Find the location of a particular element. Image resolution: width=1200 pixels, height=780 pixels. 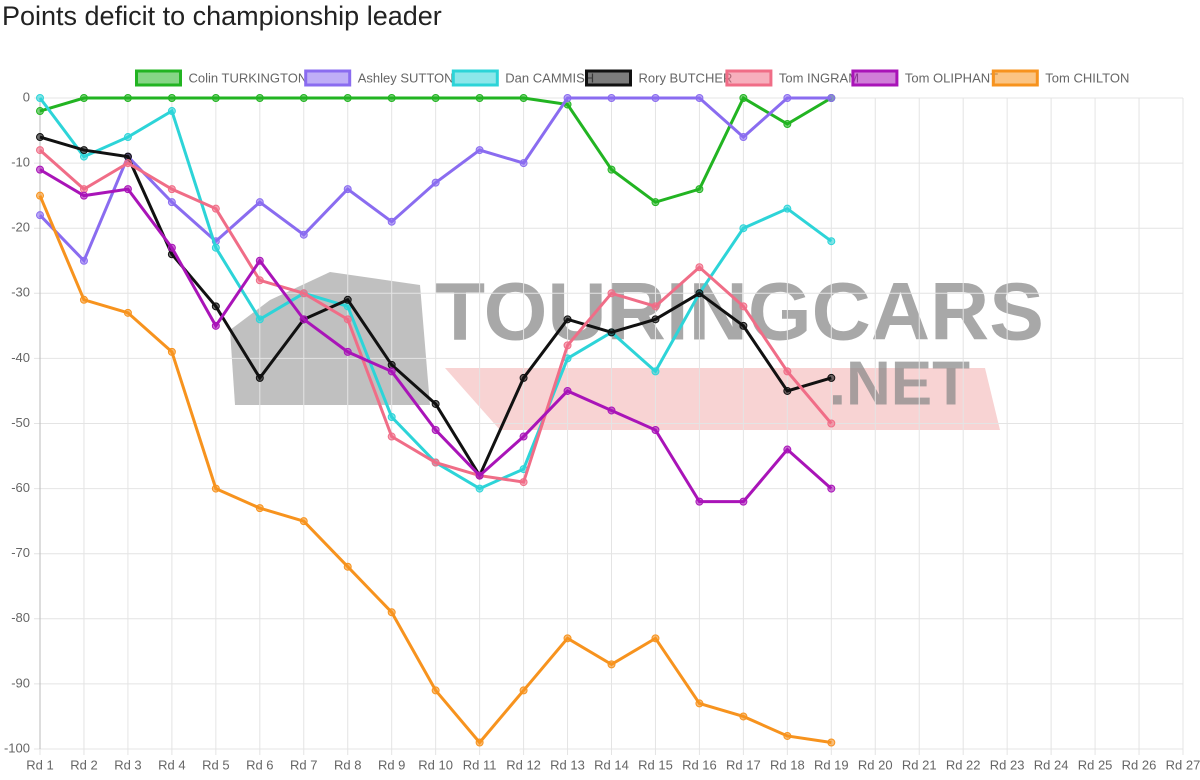

x-tick-label: Rd 24 is located at coordinates (1051, 764).